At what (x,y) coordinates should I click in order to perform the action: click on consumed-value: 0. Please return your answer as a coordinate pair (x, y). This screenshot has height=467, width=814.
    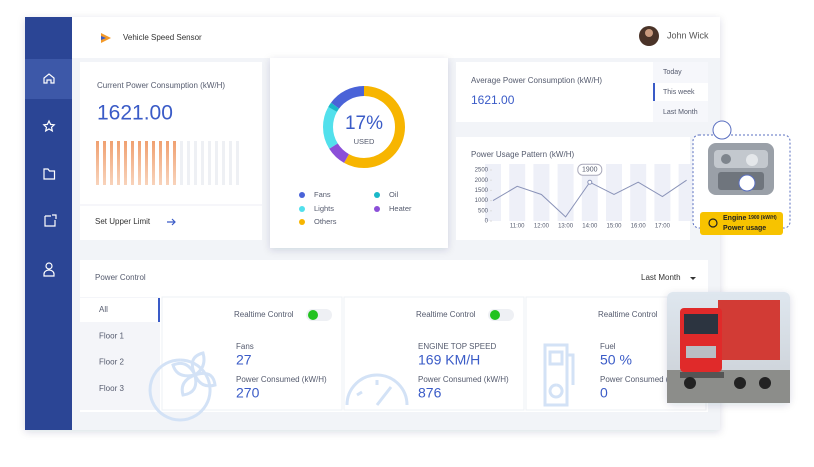
    Looking at the image, I should click on (604, 393).